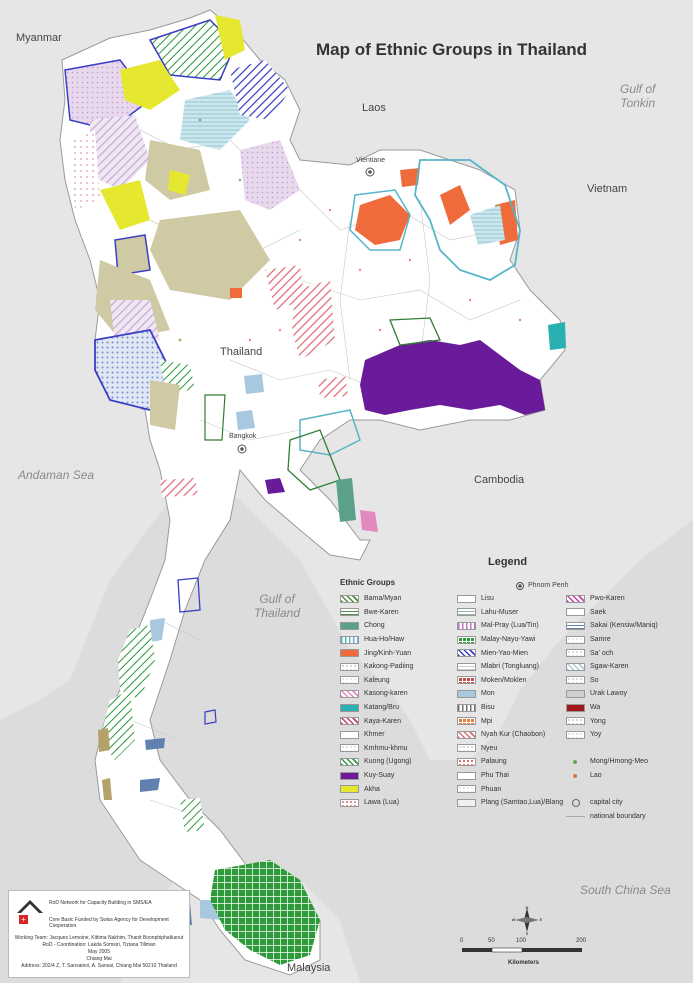  What do you see at coordinates (388, 762) in the screenshot?
I see `legend-label: Kuong (Ugong)` at bounding box center [388, 762].